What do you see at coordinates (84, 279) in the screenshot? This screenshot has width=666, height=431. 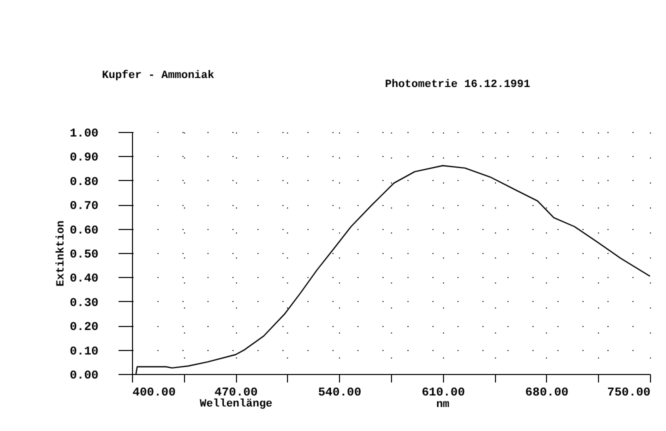 I see `y-tick-label: 0.40` at bounding box center [84, 279].